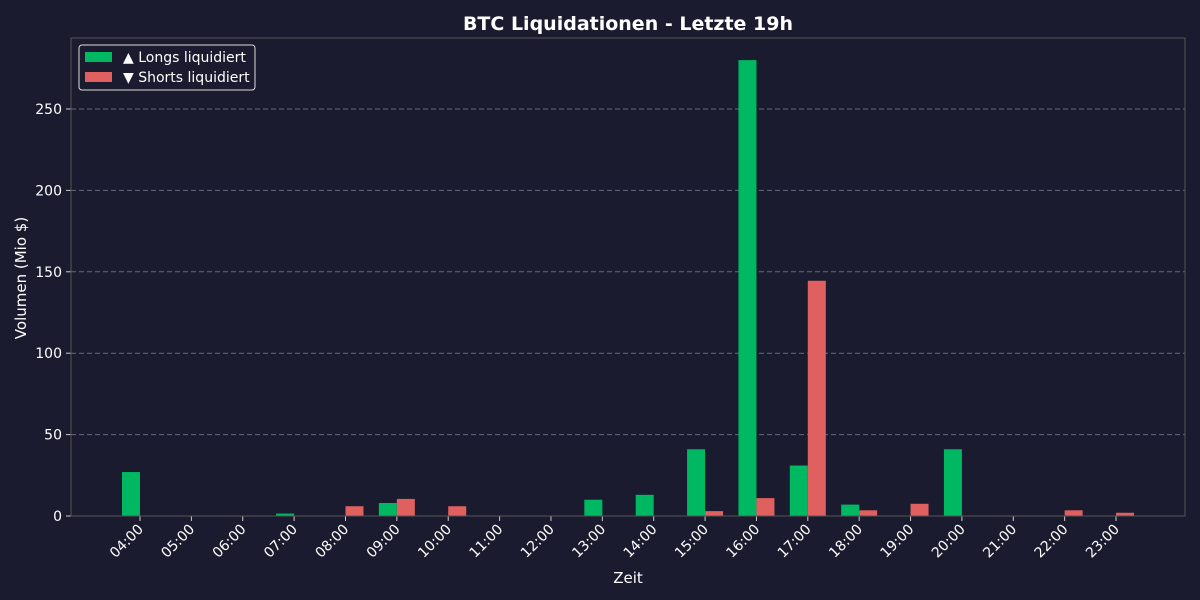  I want to click on y-tick-label: 50, so click(53, 436).